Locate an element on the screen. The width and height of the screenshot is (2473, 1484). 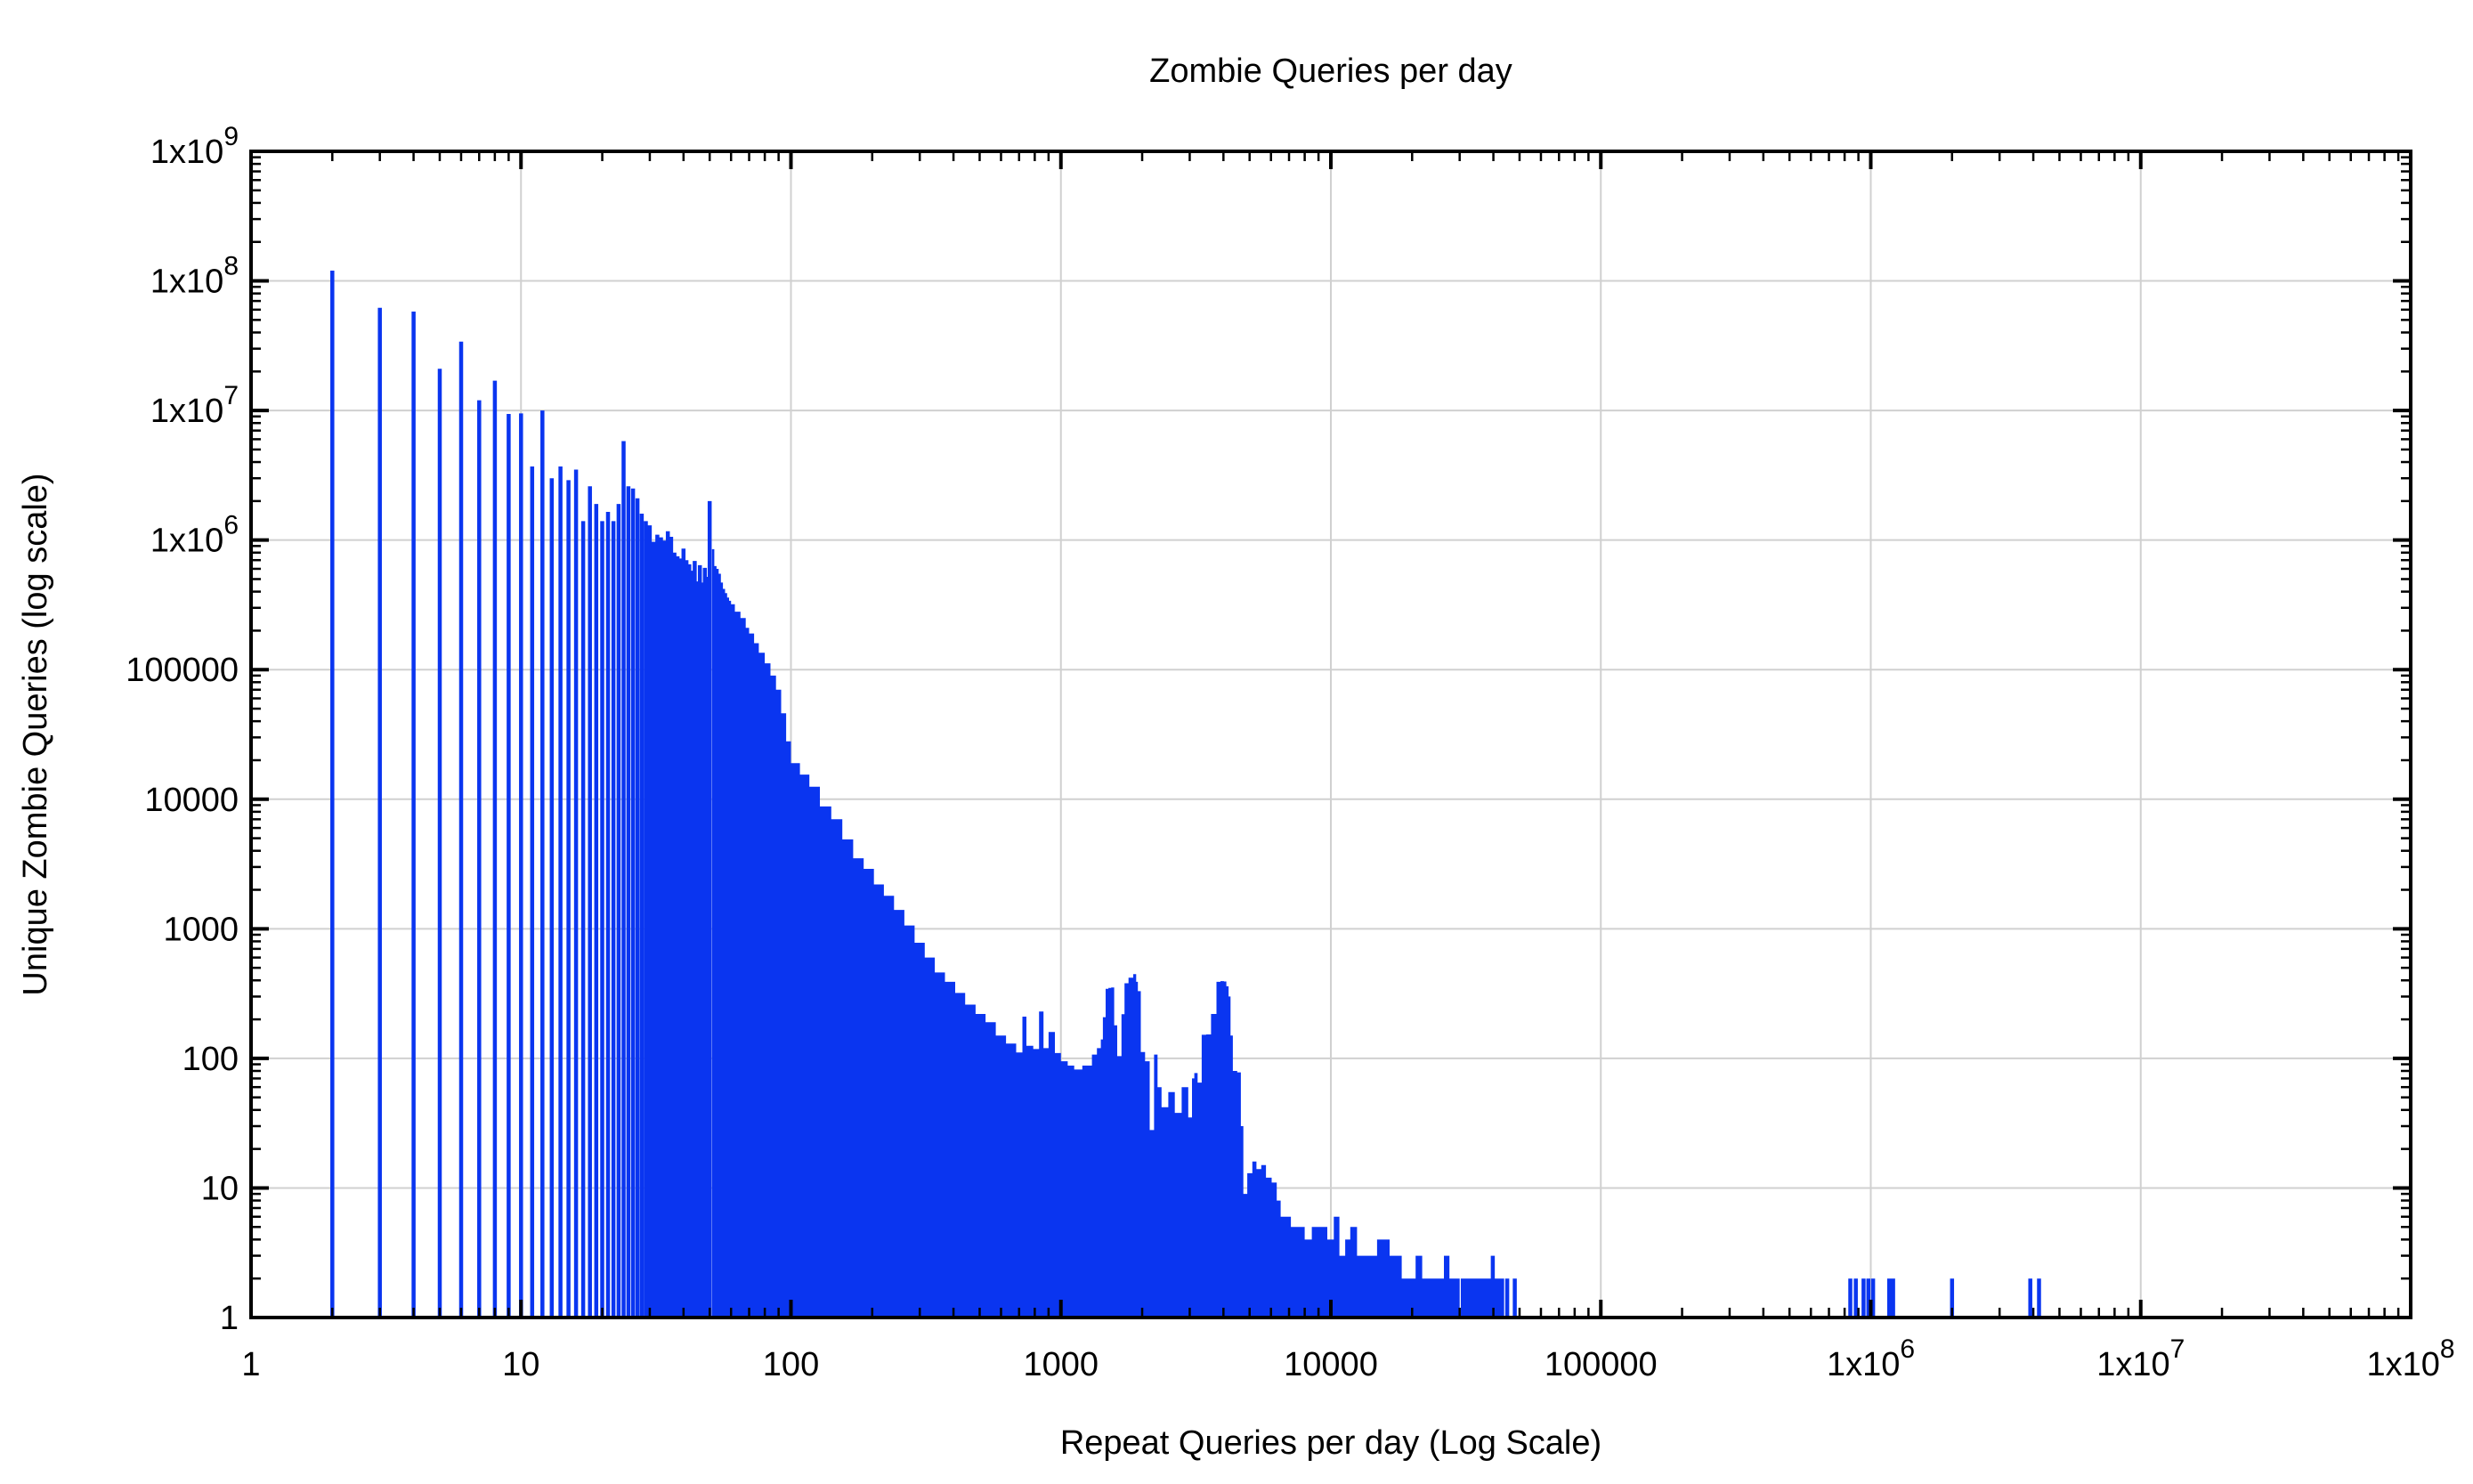
chart-title: Zombie Queries per day is located at coordinates (1330, 71).